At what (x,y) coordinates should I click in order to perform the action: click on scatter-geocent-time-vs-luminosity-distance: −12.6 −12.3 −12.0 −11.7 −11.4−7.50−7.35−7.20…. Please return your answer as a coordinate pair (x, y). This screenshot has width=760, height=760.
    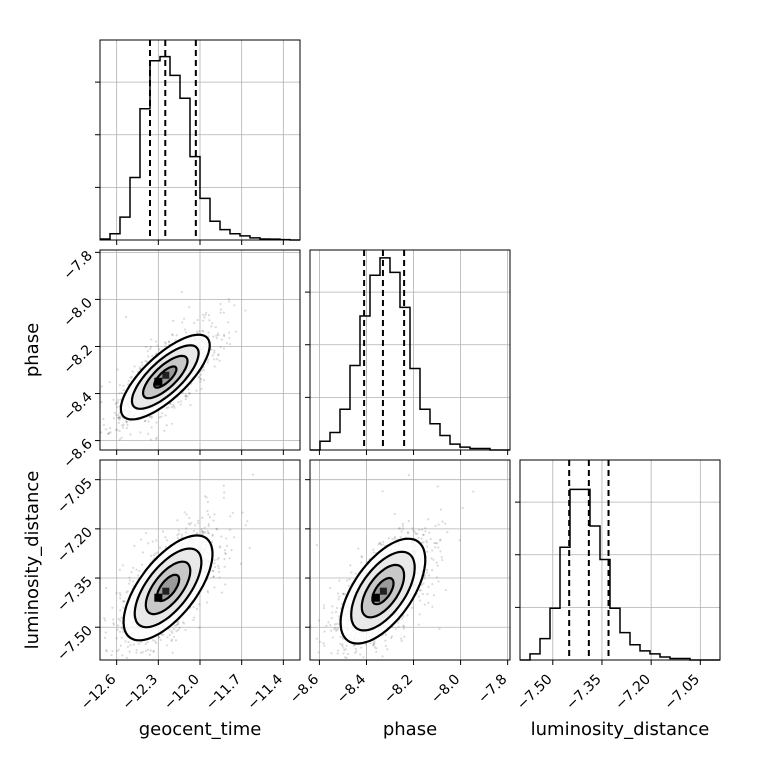
    Looking at the image, I should click on (177, 586).